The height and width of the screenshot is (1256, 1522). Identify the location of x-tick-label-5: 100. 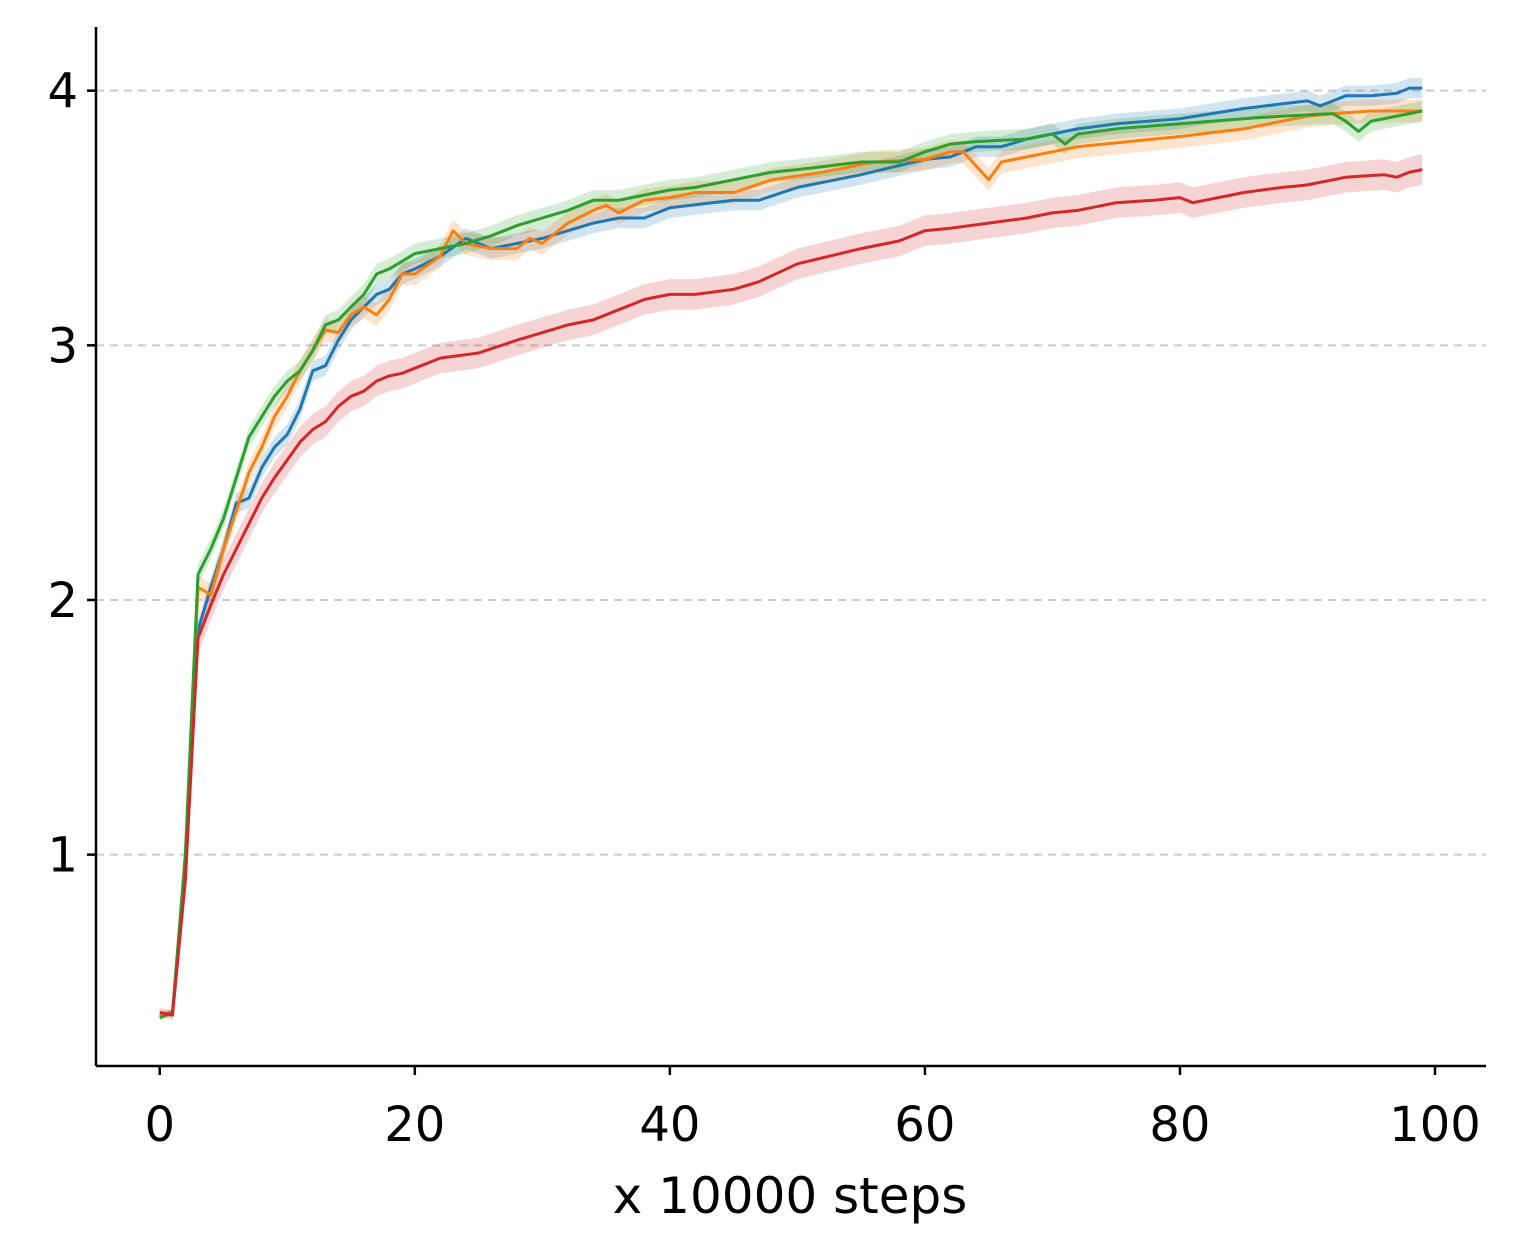
(1435, 1125).